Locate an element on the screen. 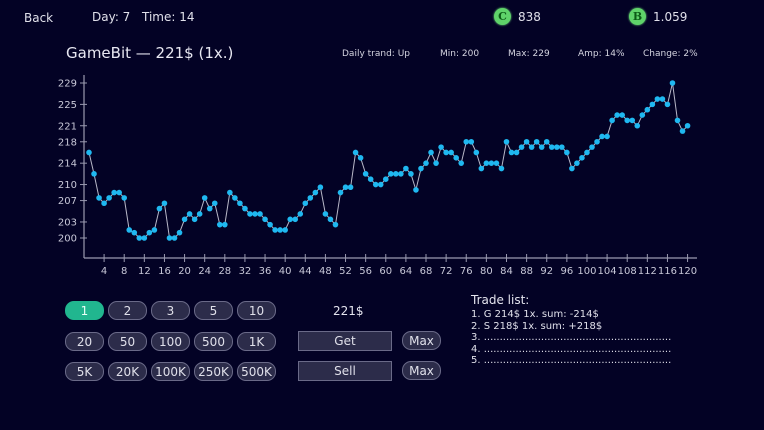 The height and width of the screenshot is (430, 764). multiplier-button-500: 500 is located at coordinates (213, 341).